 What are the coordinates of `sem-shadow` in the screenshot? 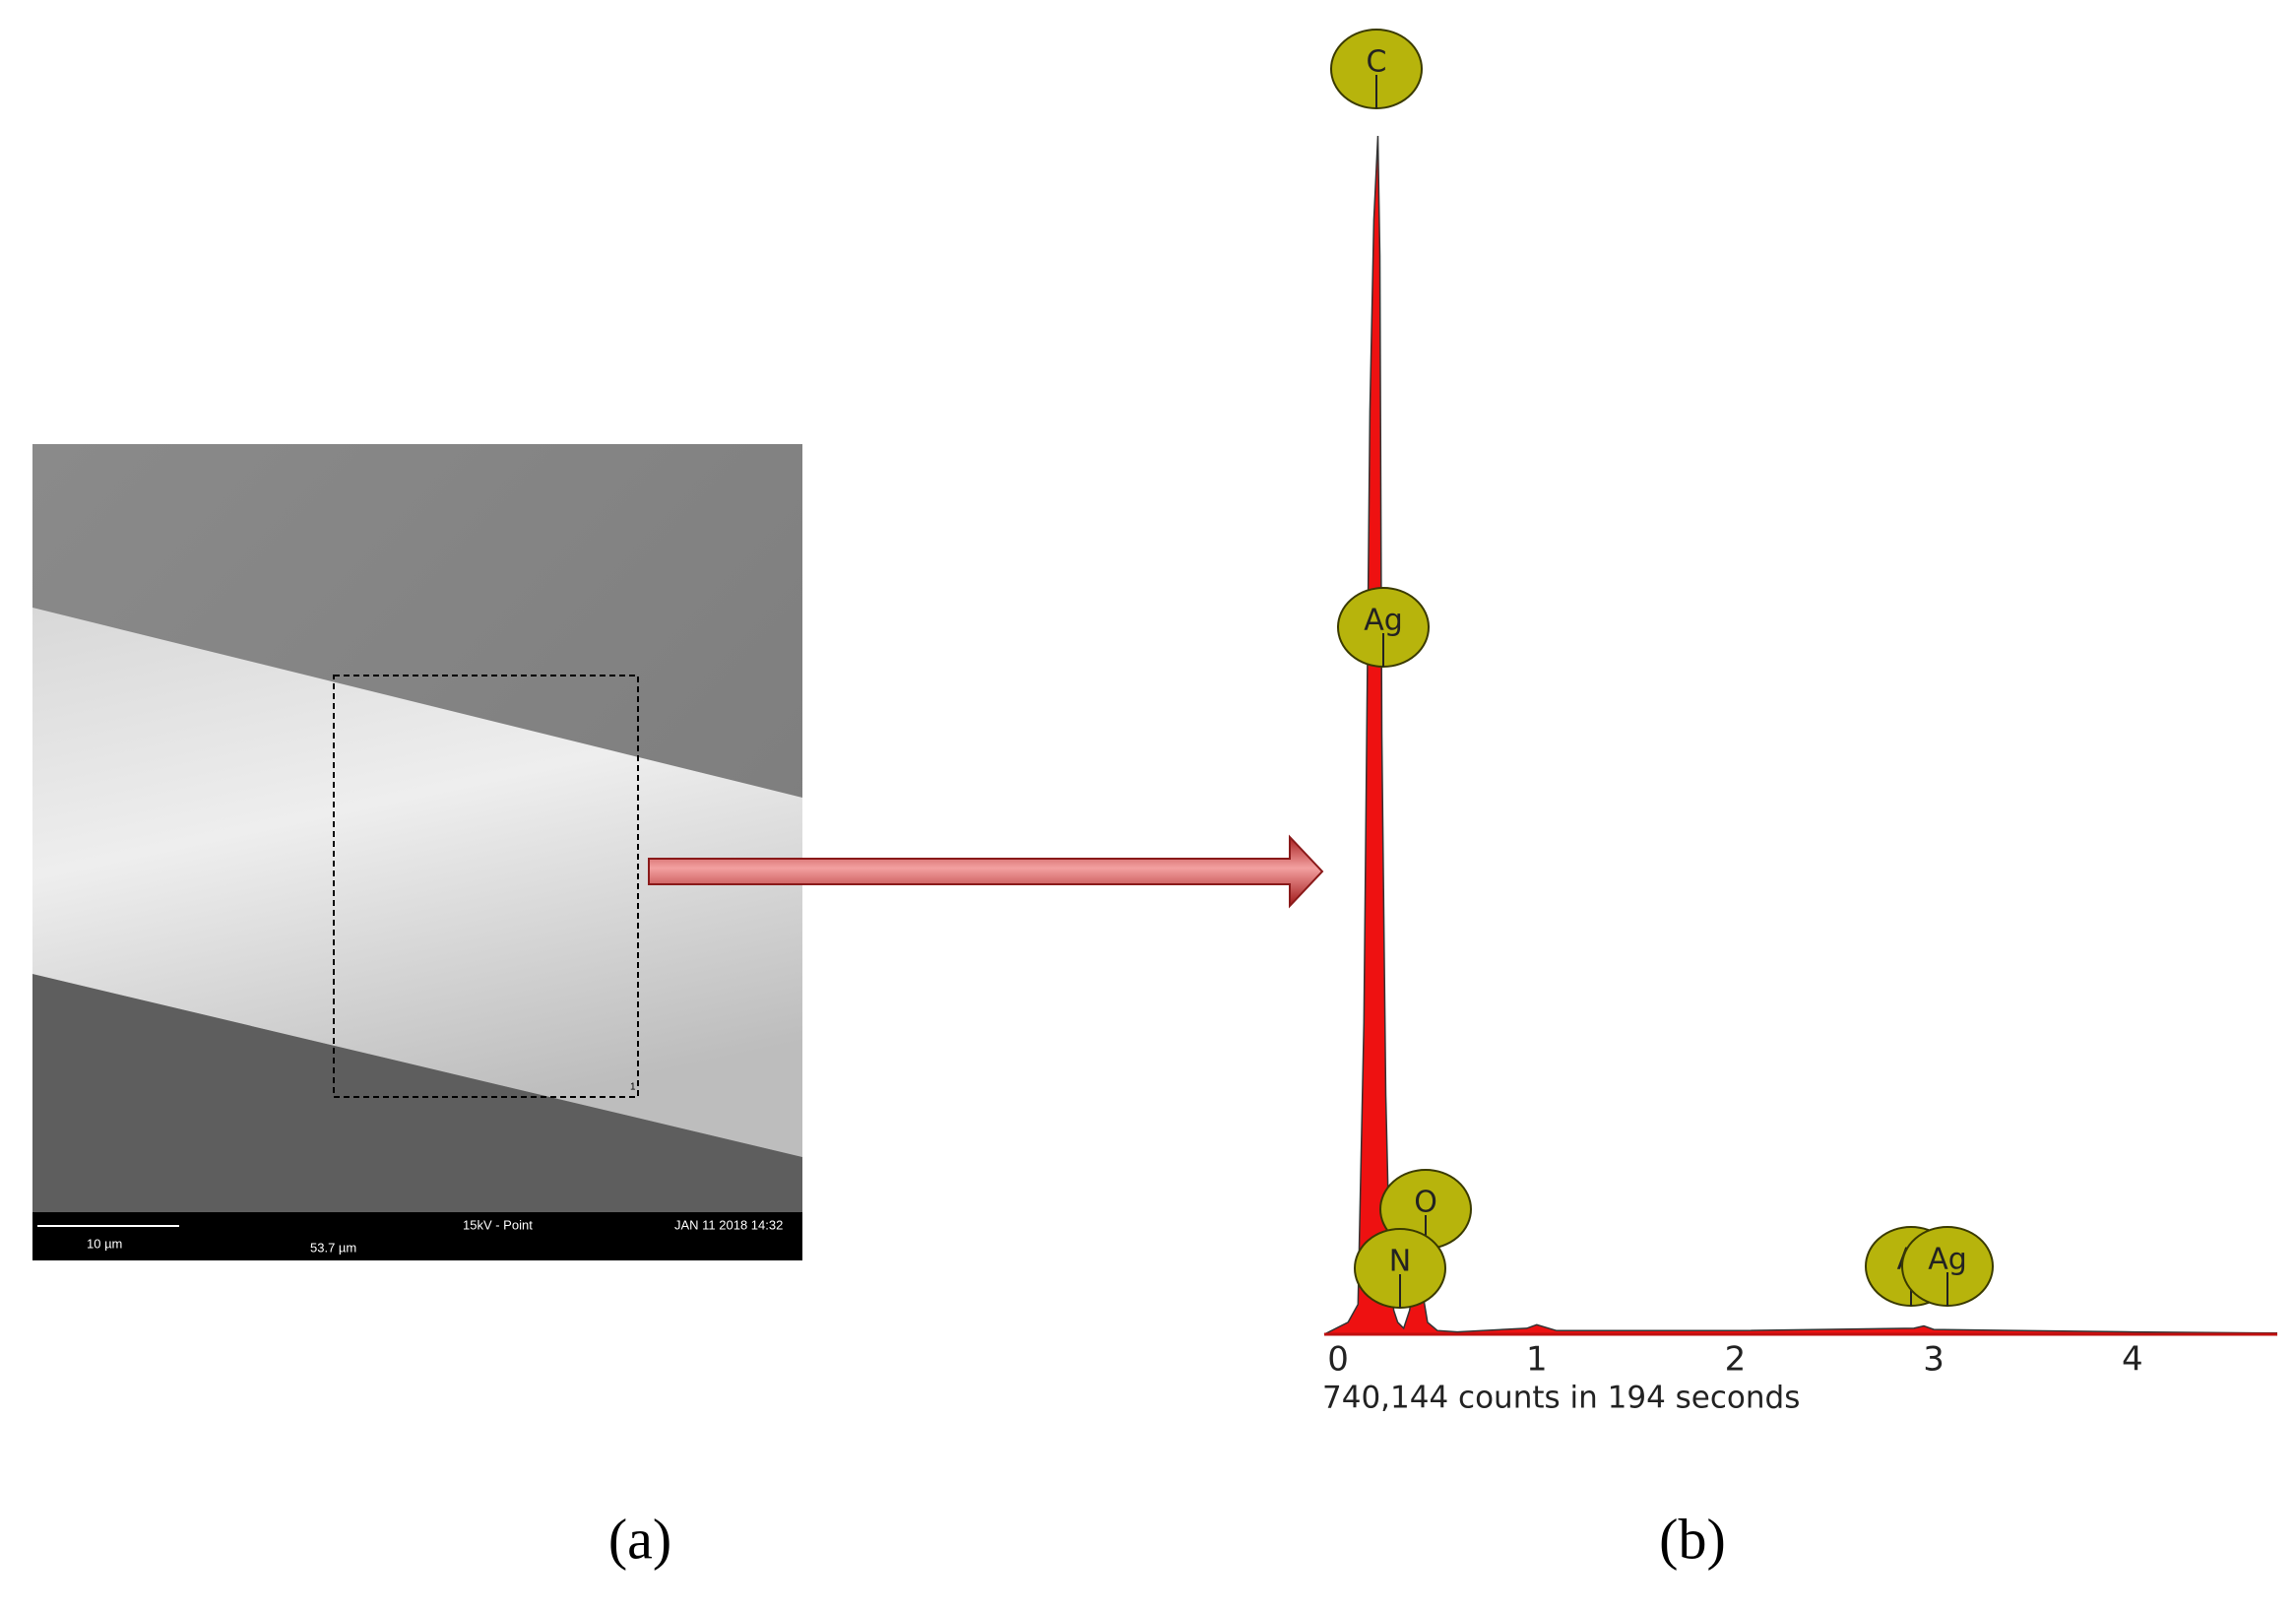 It's located at (417, 1093).